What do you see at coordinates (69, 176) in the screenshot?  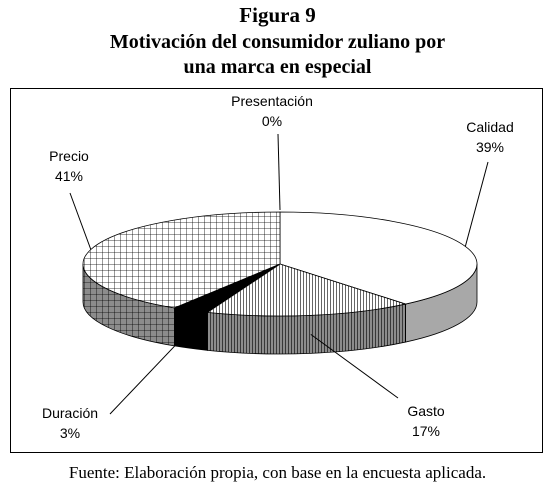 I see `slice-value-precio: 41%` at bounding box center [69, 176].